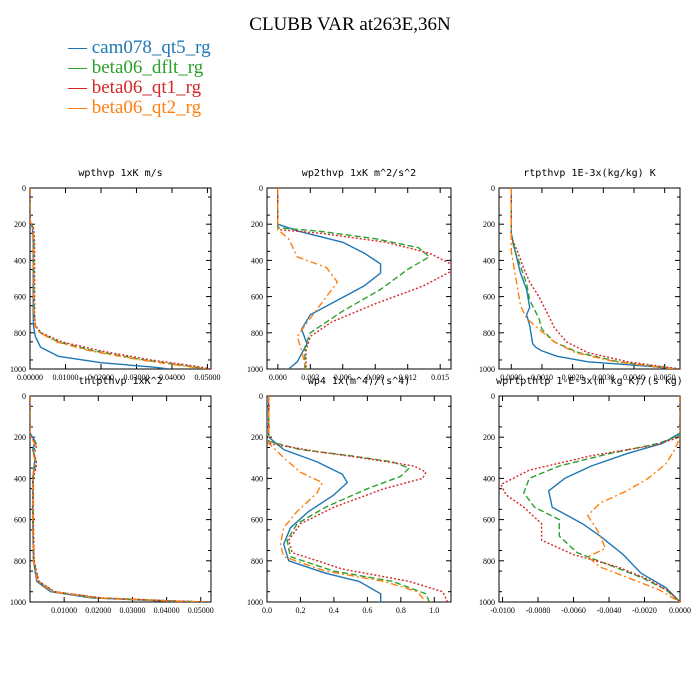 The image size is (700, 700). Describe the element at coordinates (401, 610) in the screenshot. I see `x-tick-label: 0.8` at that location.